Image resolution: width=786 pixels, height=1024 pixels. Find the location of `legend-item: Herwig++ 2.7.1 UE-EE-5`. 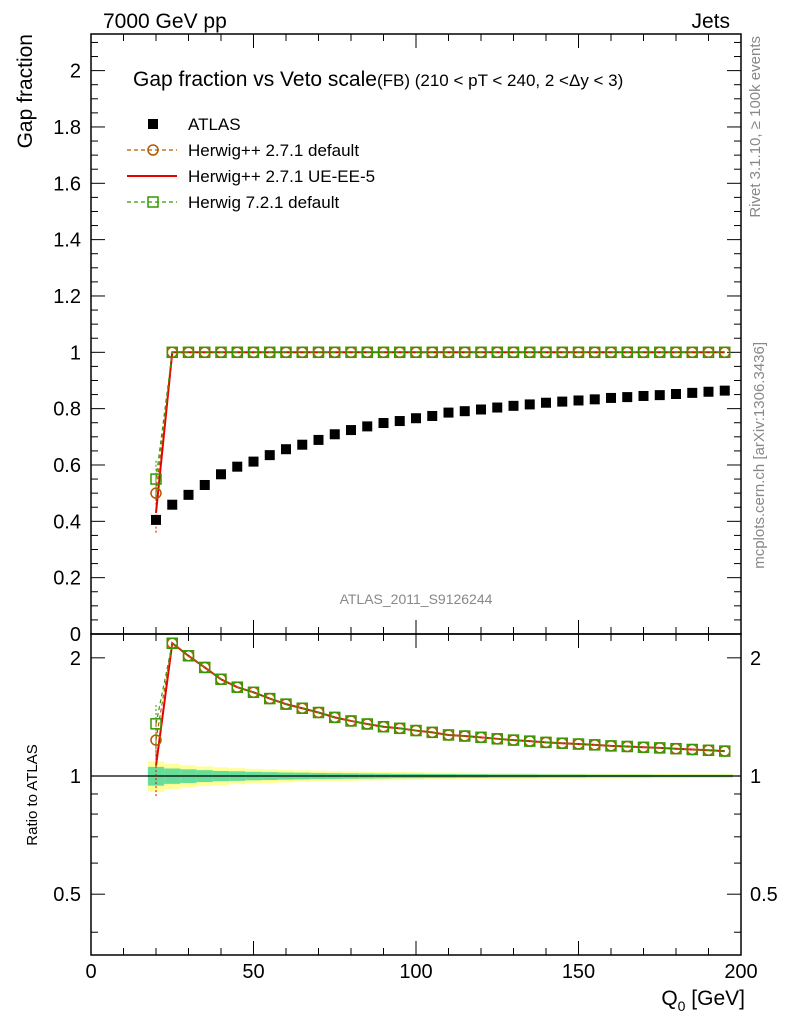

legend-item: Herwig++ 2.7.1 UE-EE-5 is located at coordinates (251, 176).